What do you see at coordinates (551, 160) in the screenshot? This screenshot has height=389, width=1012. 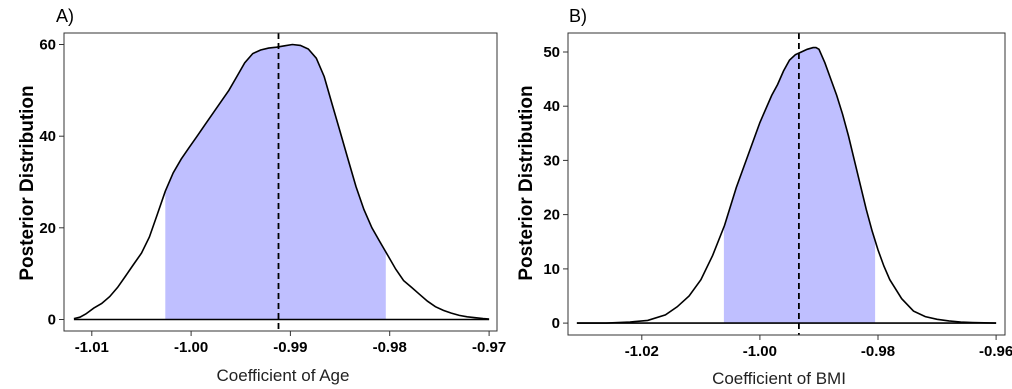 I see `panel-b-y-tick-label: 30` at bounding box center [551, 160].